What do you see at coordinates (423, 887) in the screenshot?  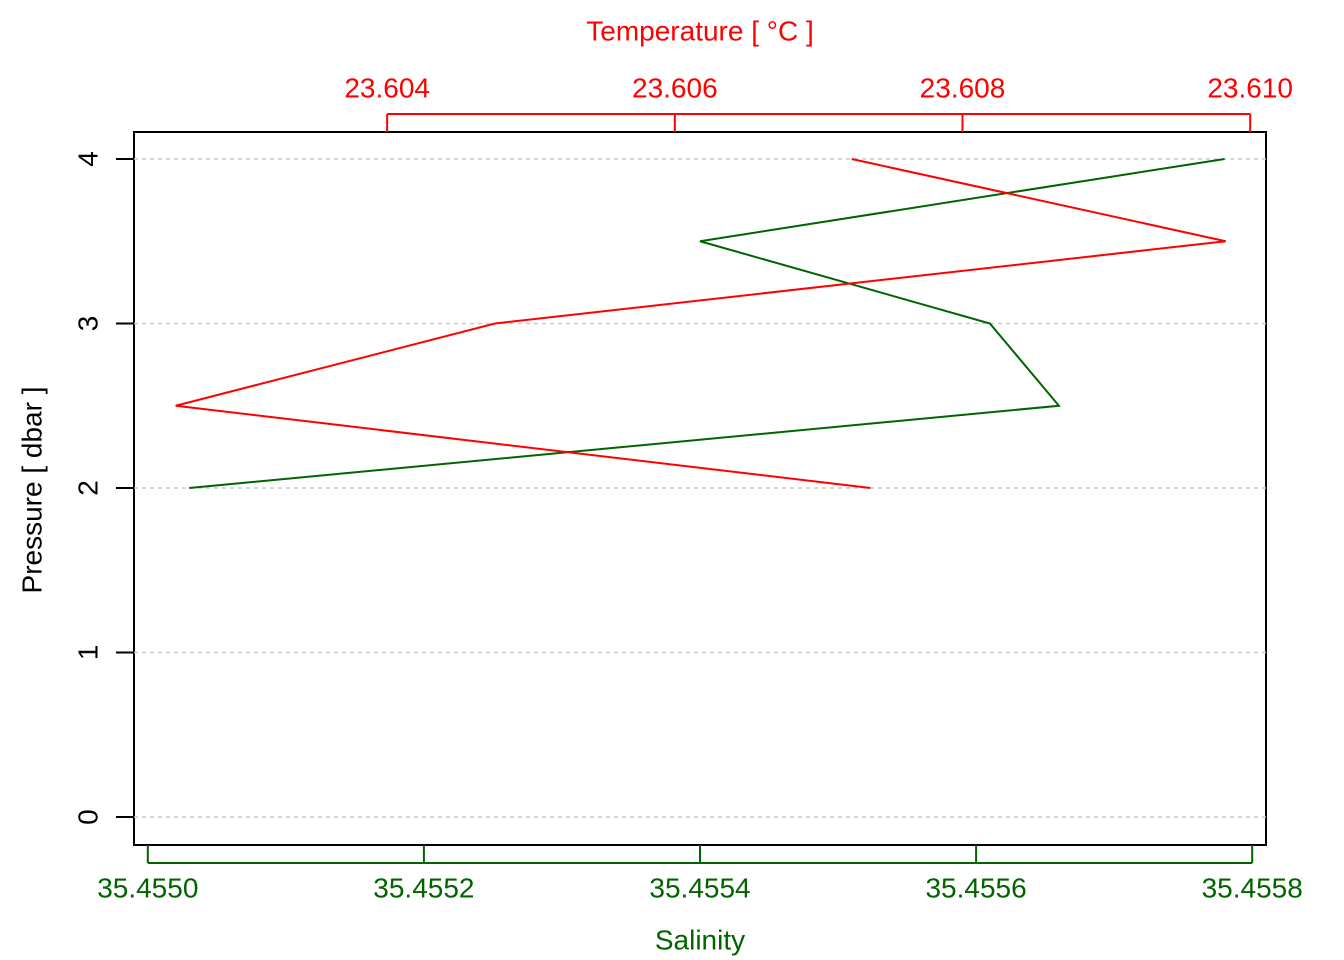 I see `x-tick-label: 35.4552` at bounding box center [423, 887].